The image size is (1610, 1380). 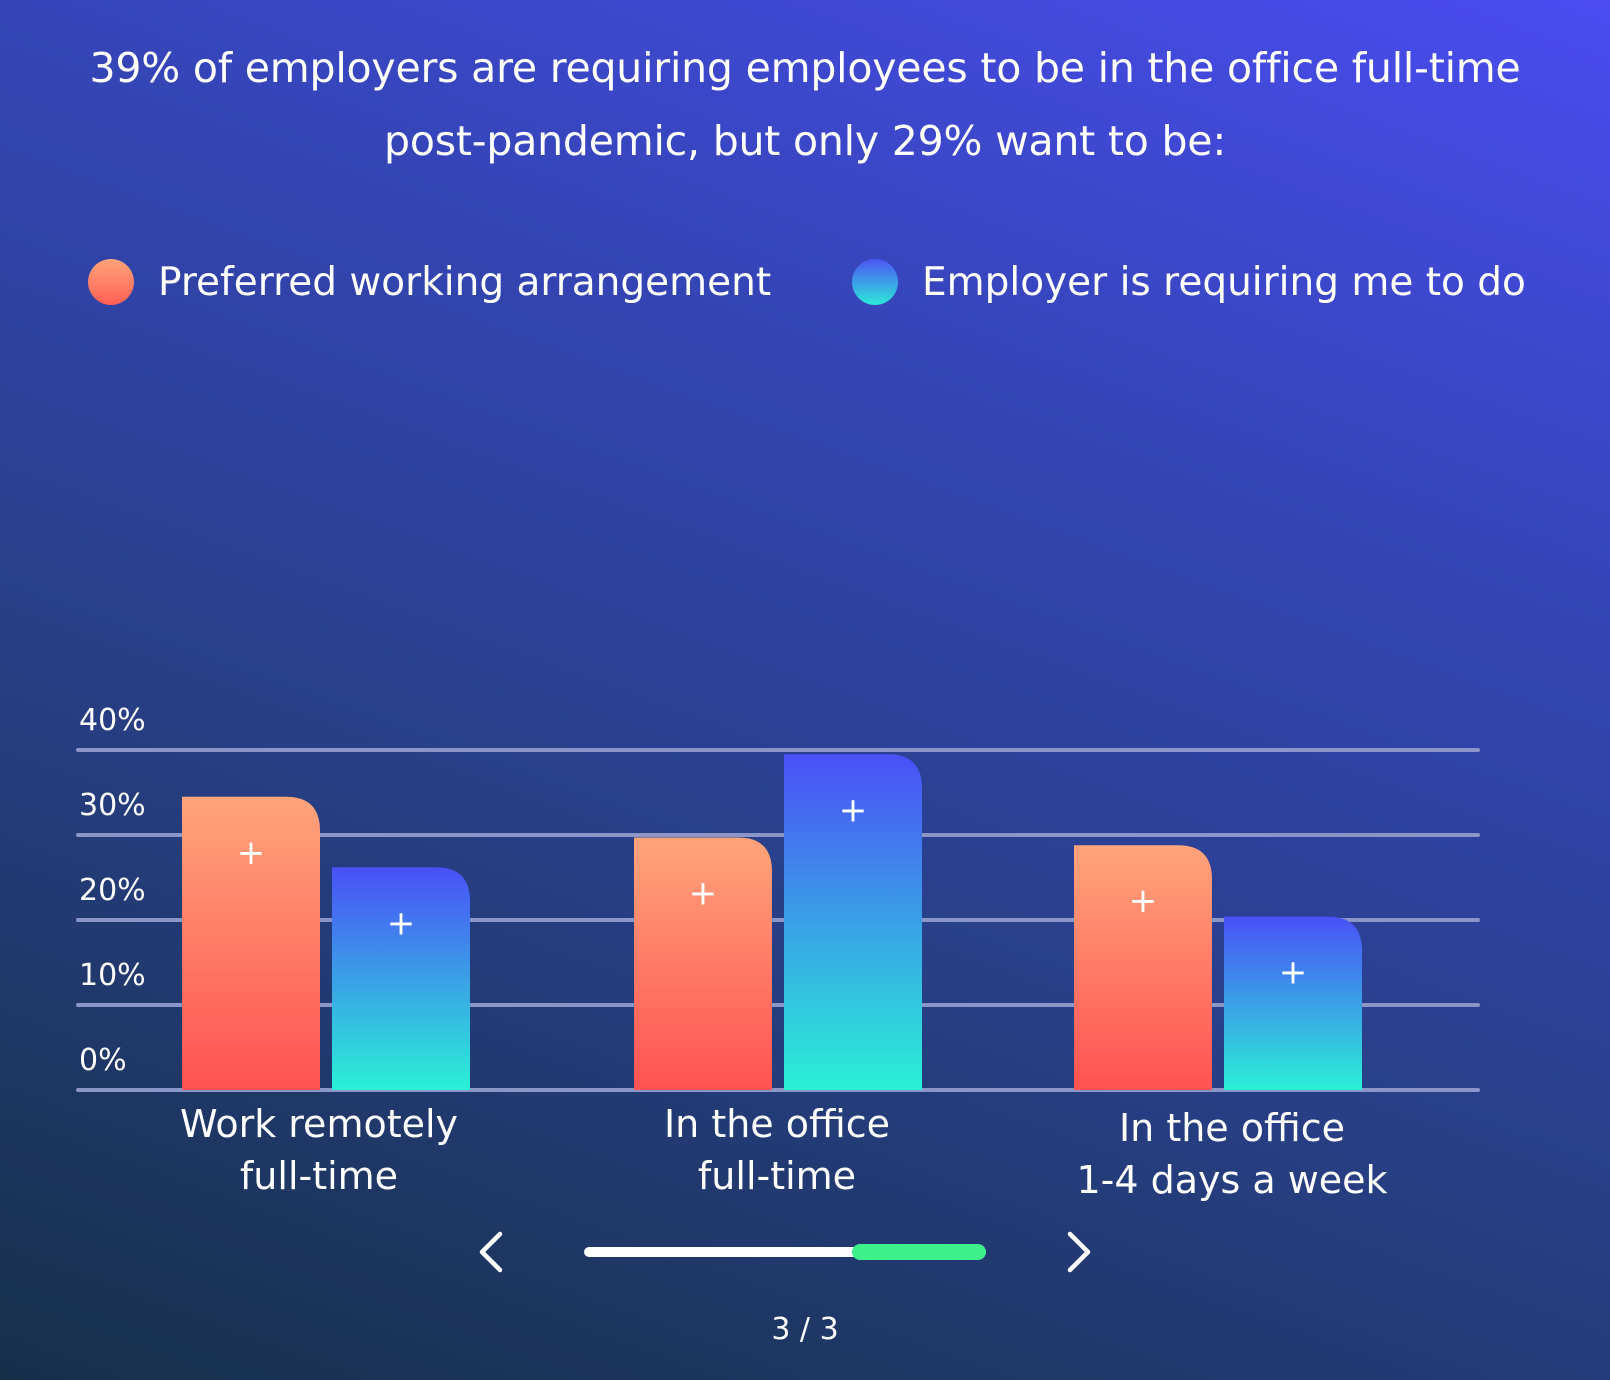 What do you see at coordinates (805, 1329) in the screenshot?
I see `page-counter: 3 / 3` at bounding box center [805, 1329].